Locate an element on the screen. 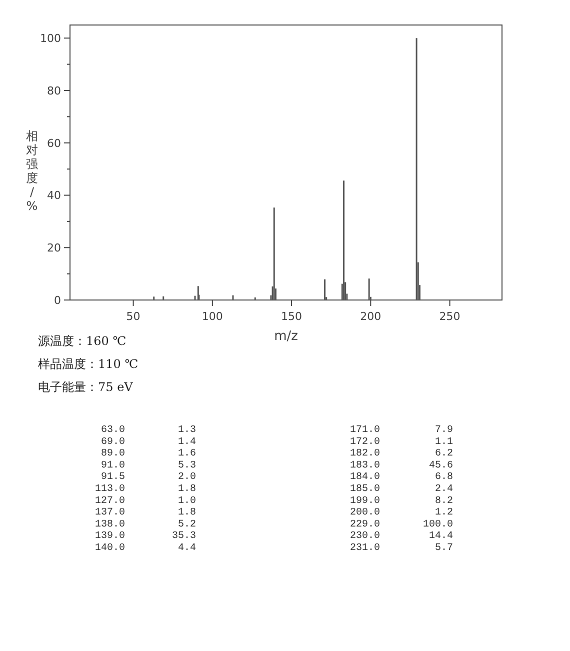 The height and width of the screenshot is (651, 570). text: 1.3 is located at coordinates (187, 430).